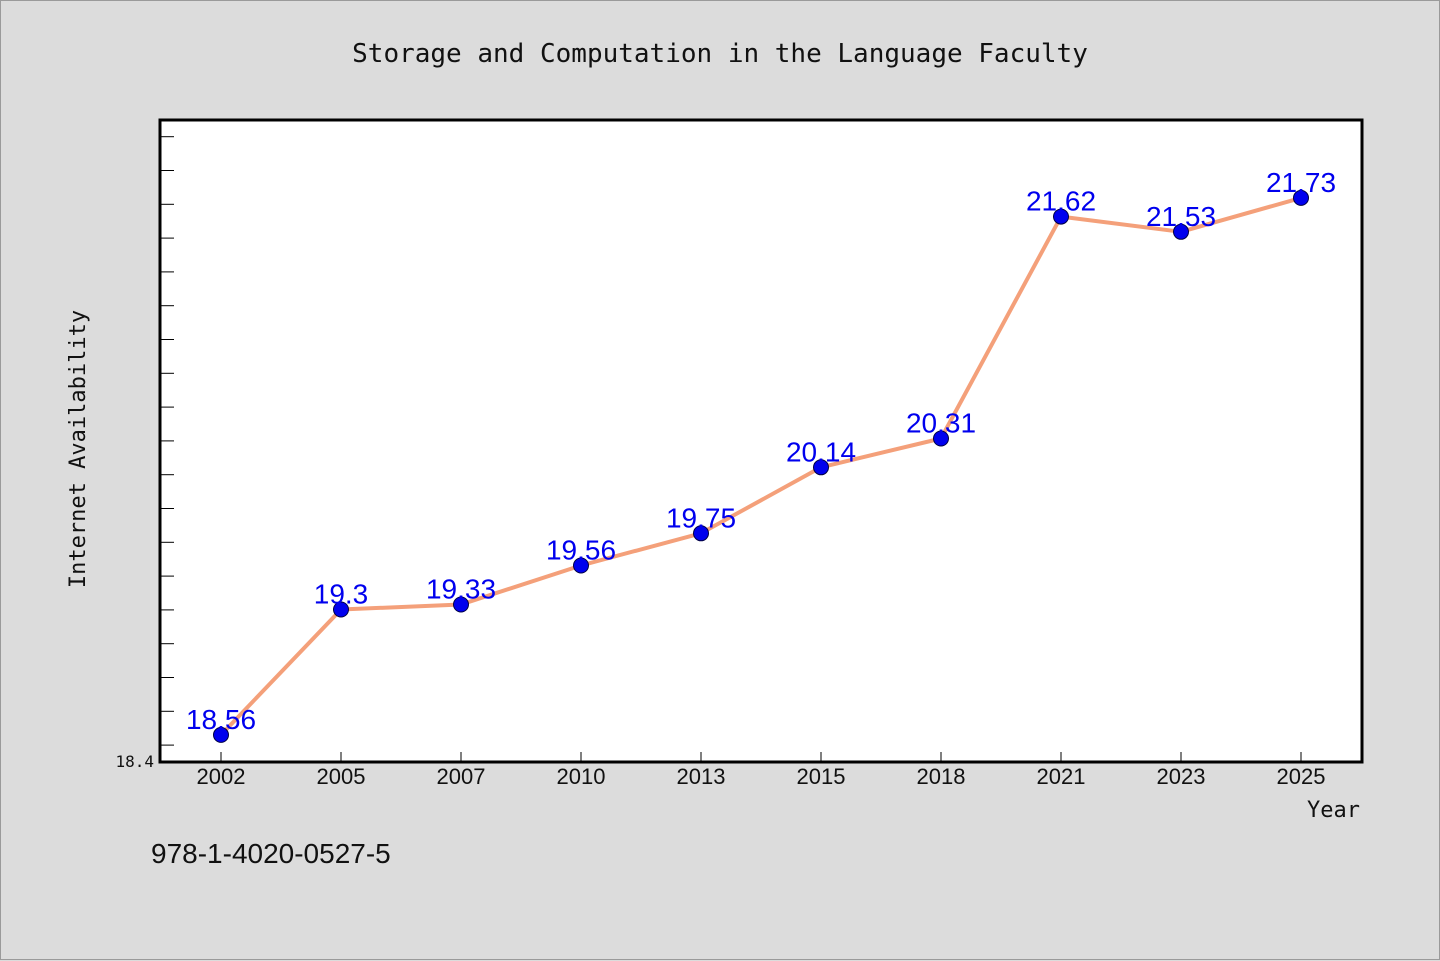  What do you see at coordinates (941, 776) in the screenshot?
I see `x-tick-label: 2018` at bounding box center [941, 776].